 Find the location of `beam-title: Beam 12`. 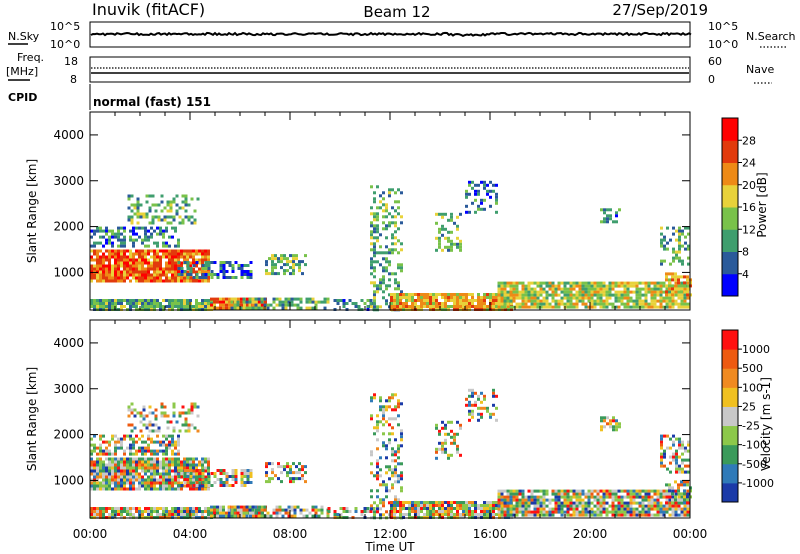

beam-title: Beam 12 is located at coordinates (396, 12).